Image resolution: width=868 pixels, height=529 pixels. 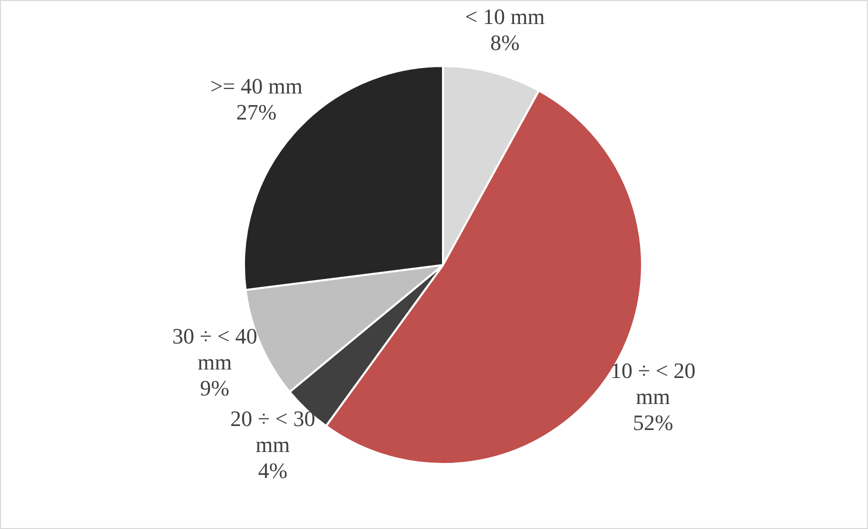 What do you see at coordinates (505, 16) in the screenshot?
I see `slice-label: < 10 mm` at bounding box center [505, 16].